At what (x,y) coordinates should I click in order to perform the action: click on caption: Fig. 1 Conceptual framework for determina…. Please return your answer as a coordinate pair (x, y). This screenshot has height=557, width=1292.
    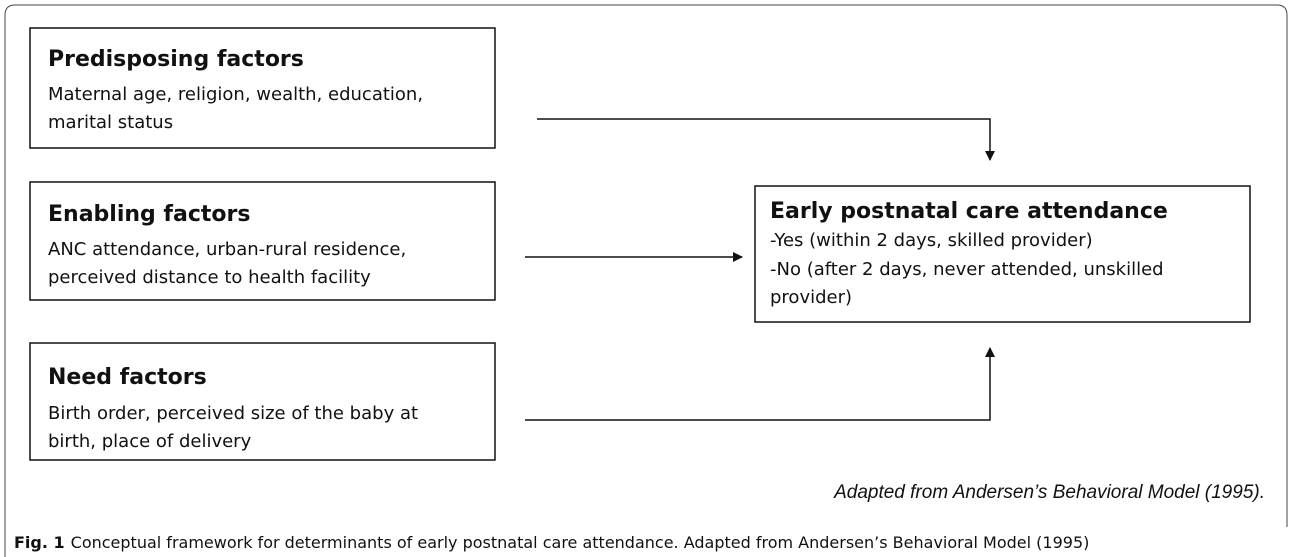
    Looking at the image, I should click on (551, 542).